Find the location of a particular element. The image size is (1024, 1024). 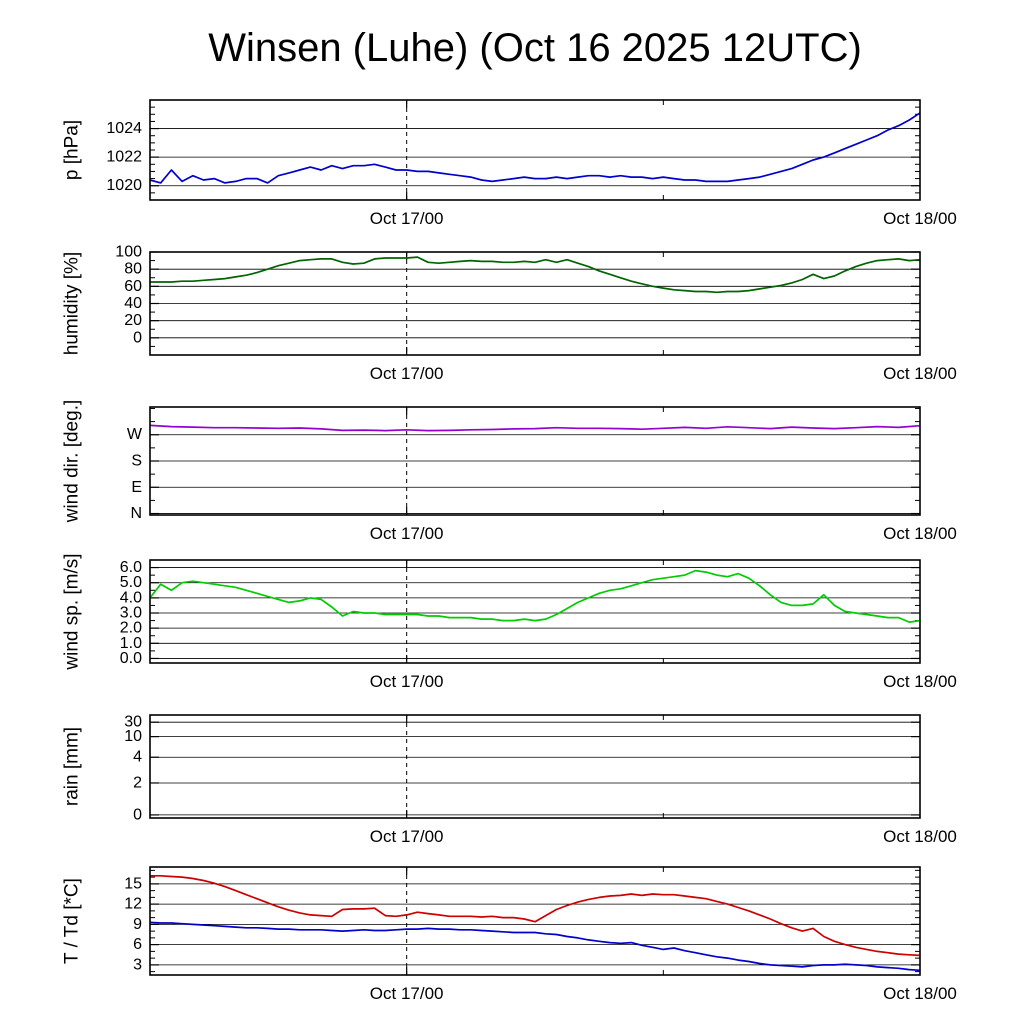

y-tick-label: 6 is located at coordinates (137, 944).